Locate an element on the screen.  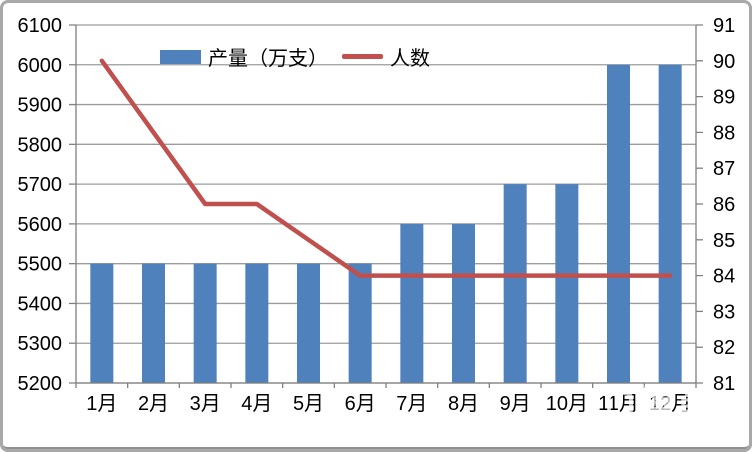
x-axis-label: 12月 is located at coordinates (670, 404).